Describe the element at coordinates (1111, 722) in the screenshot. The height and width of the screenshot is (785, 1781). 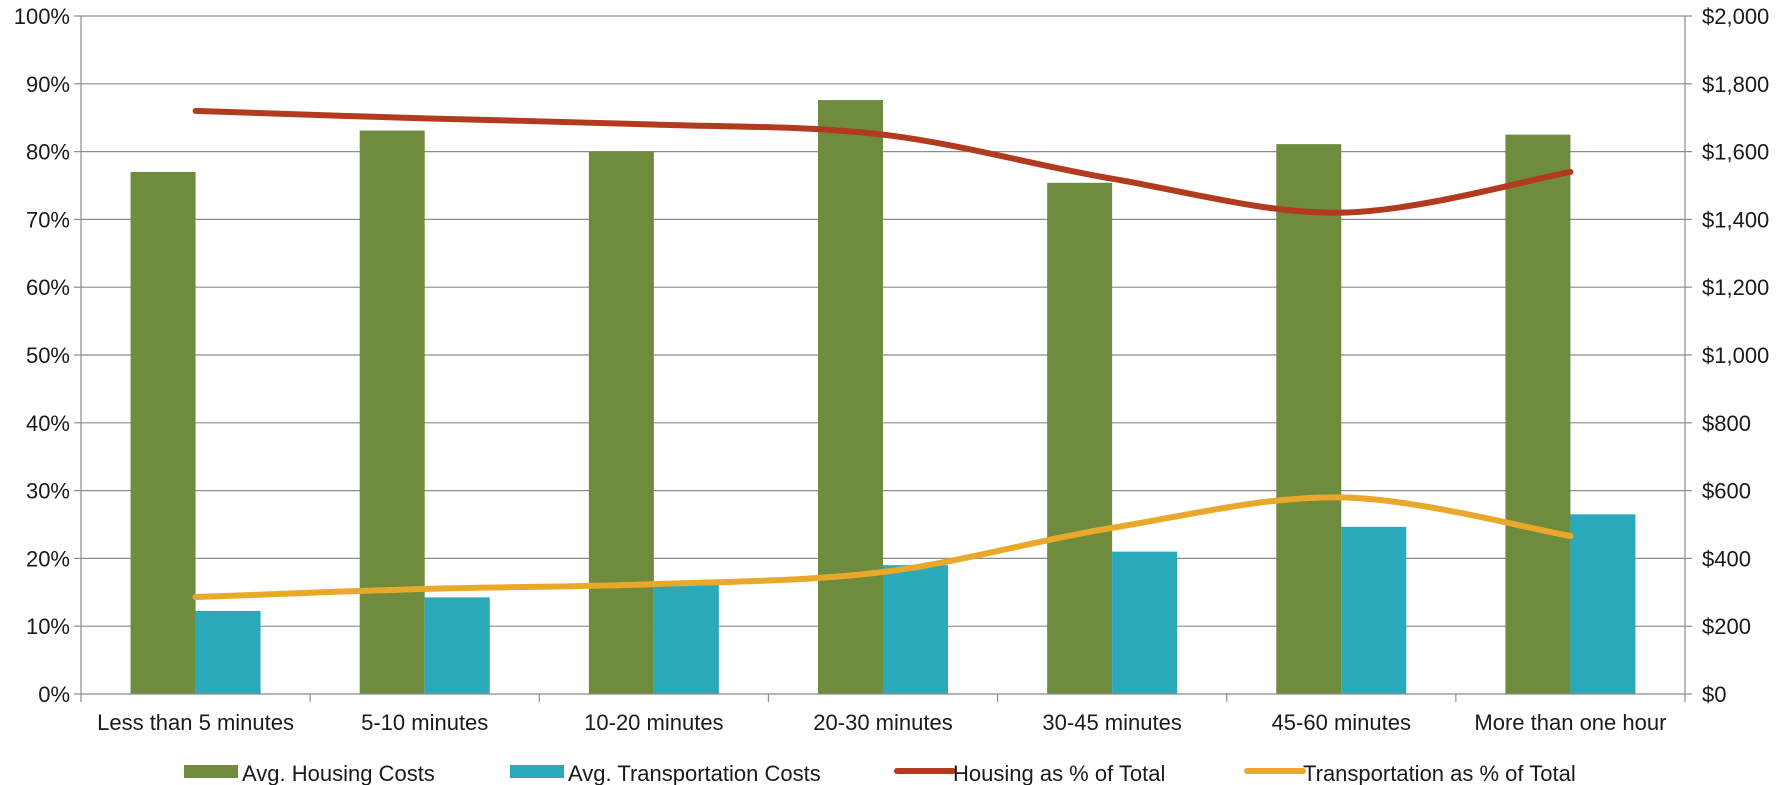
I see `x-tick-label: 30-45 minutes` at that location.